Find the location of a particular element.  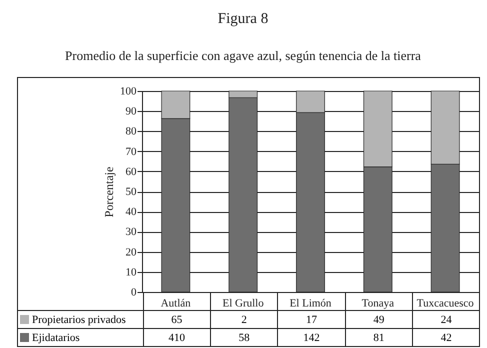

x-tick-label: El Grullo is located at coordinates (243, 304).